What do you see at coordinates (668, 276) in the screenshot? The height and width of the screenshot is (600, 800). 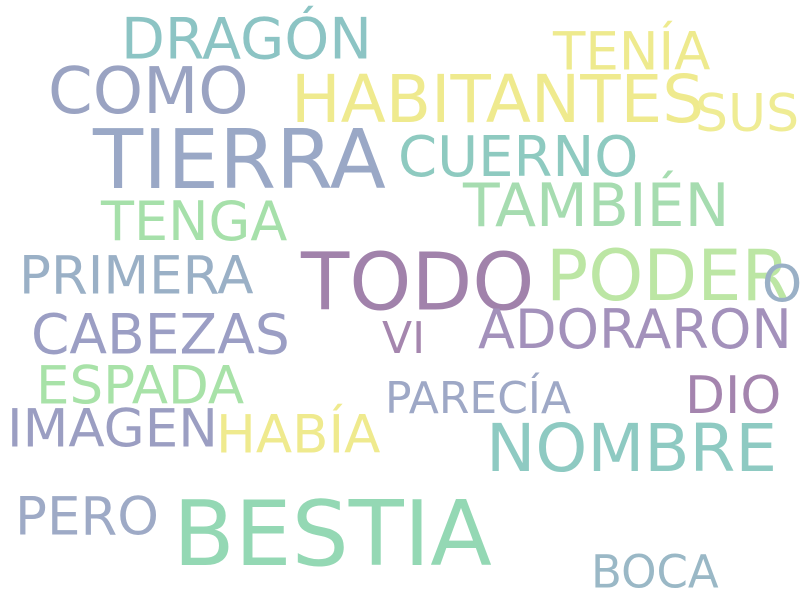 I see `word-poder: PODER` at bounding box center [668, 276].